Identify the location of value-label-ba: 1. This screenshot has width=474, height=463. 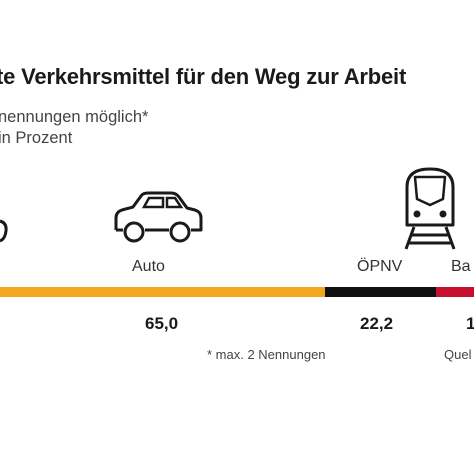
(470, 323).